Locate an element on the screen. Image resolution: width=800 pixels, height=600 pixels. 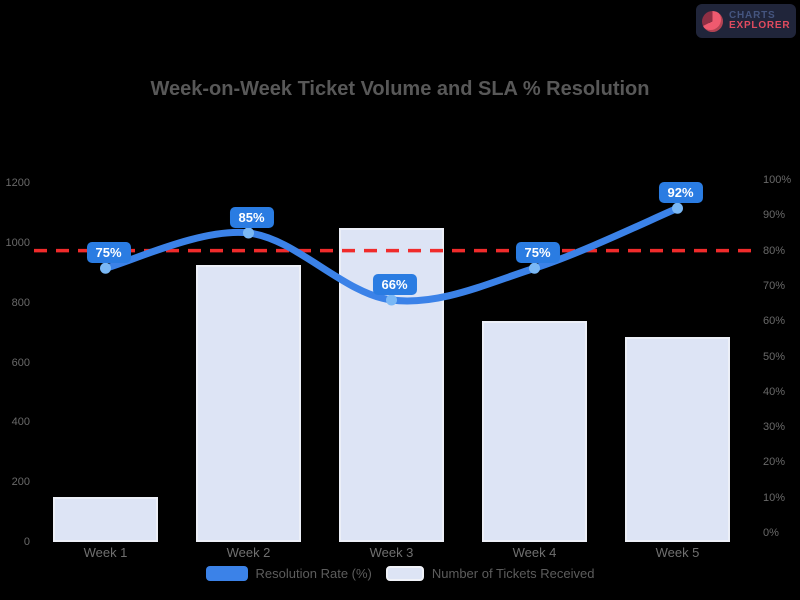
data-label-bubble: 85% is located at coordinates (251, 217).